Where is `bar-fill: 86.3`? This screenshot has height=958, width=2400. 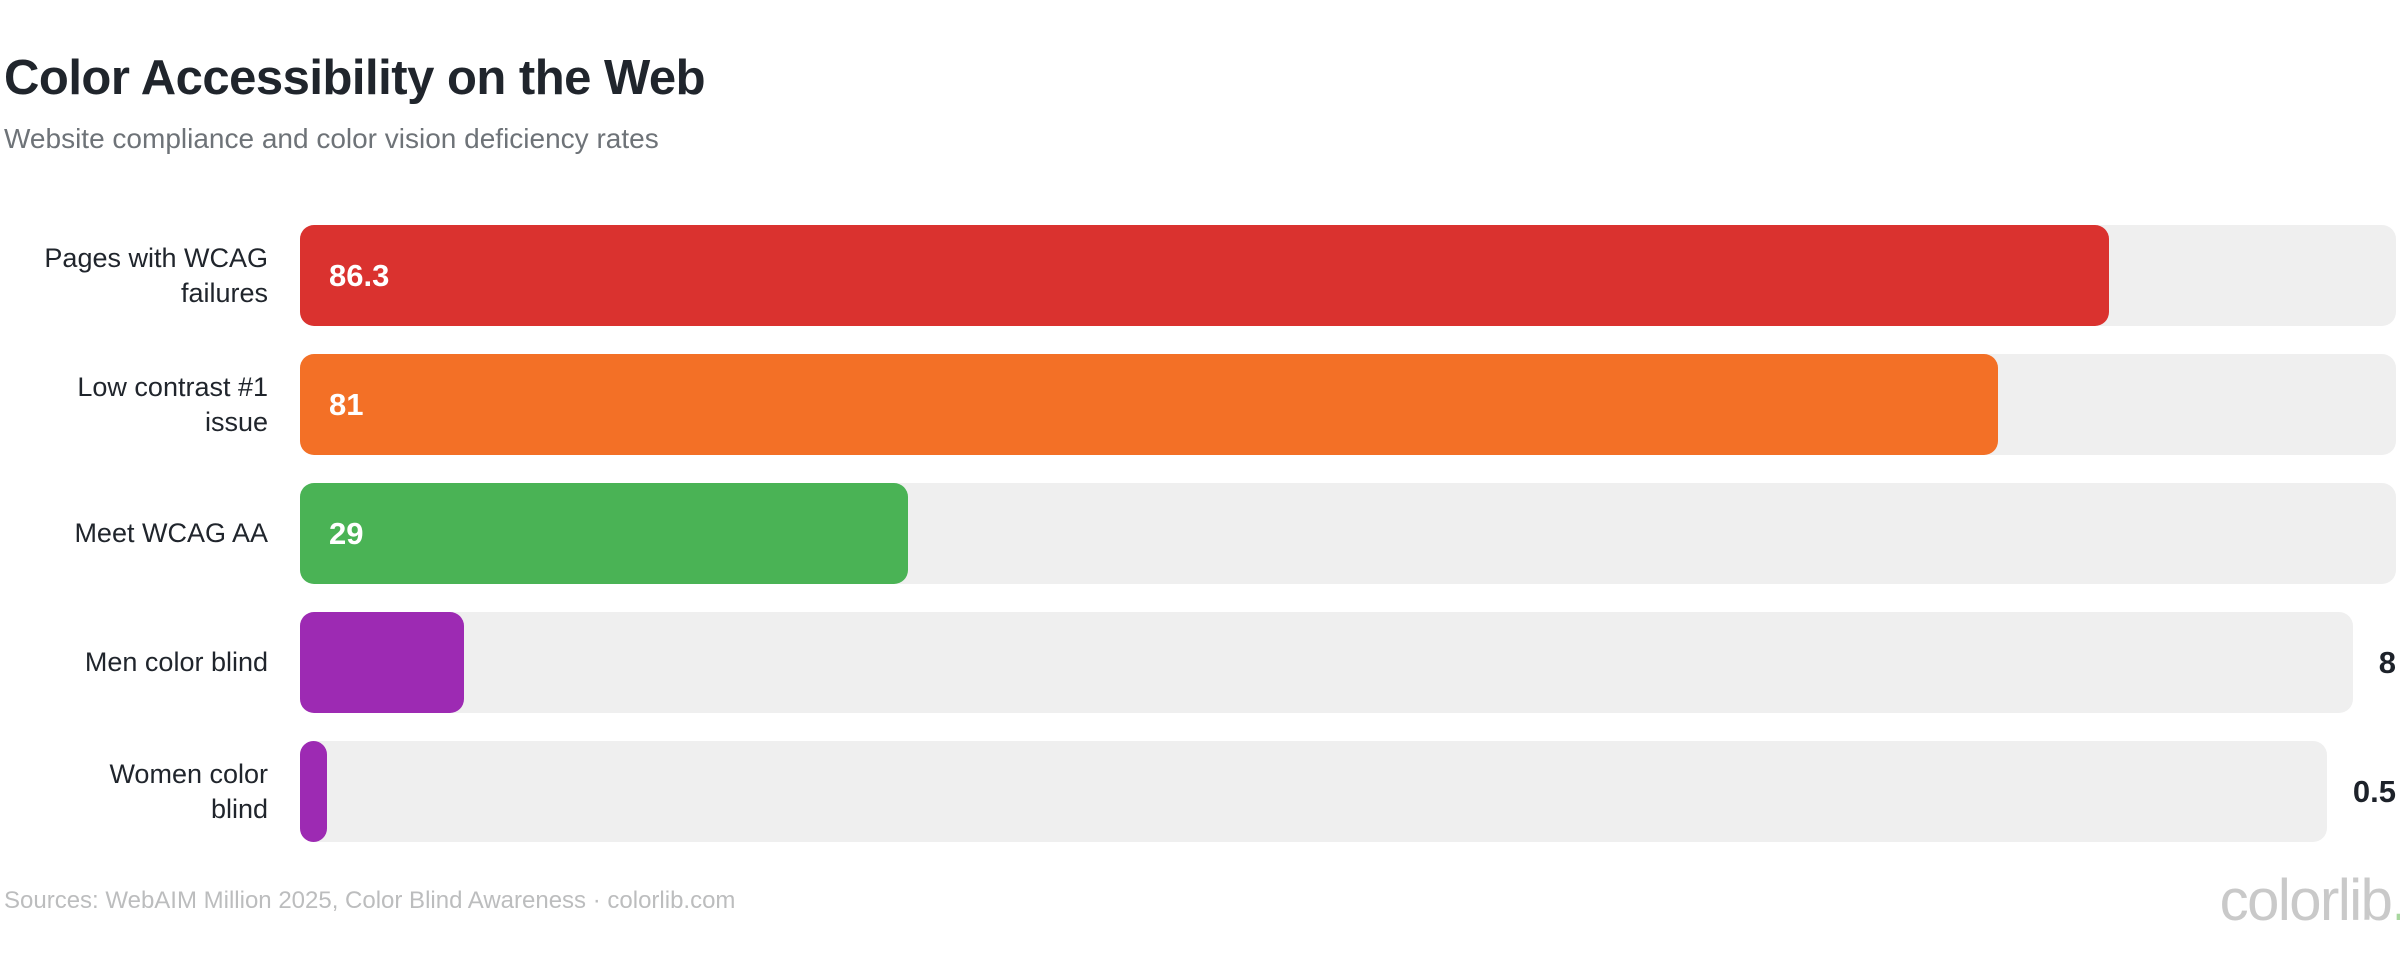
bar-fill: 86.3 is located at coordinates (1204, 276).